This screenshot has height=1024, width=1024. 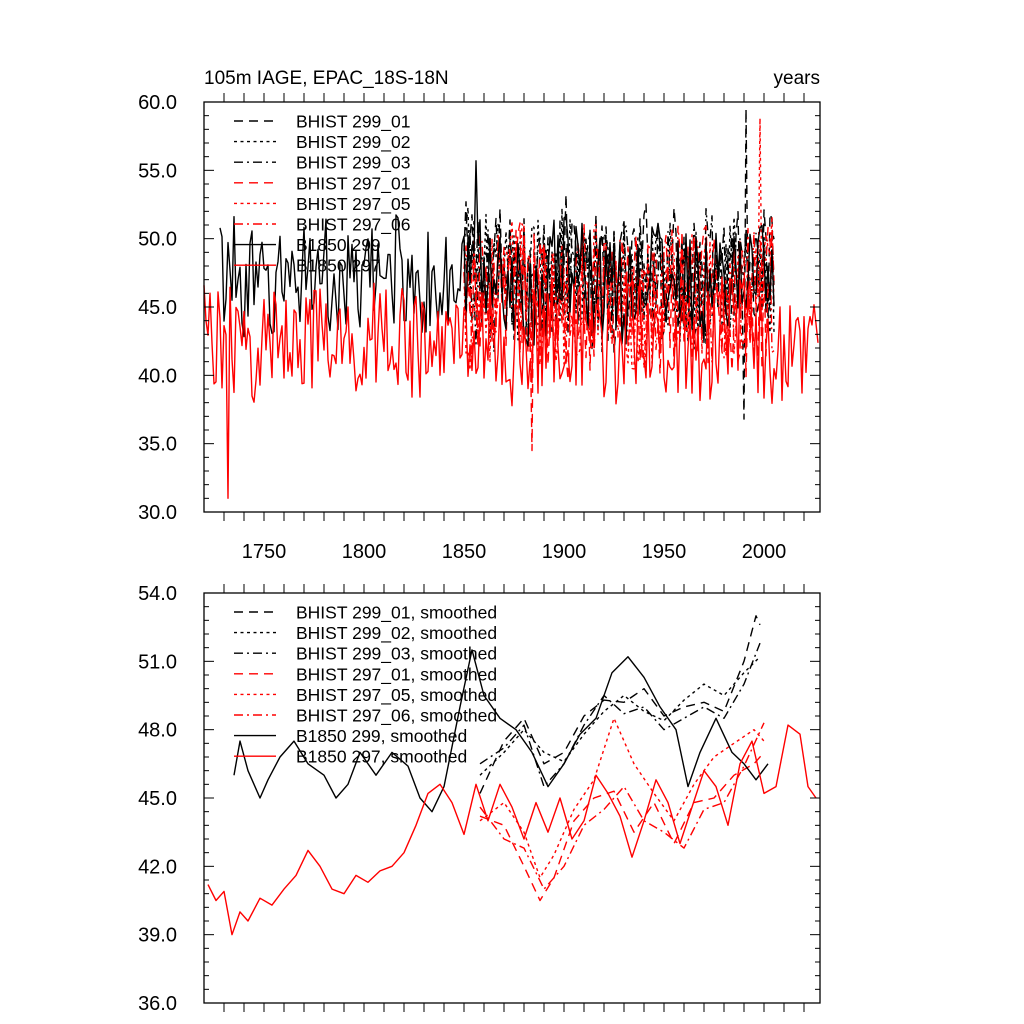 I want to click on bottom-y-tick-label: 36.0, so click(x=157, y=1004).